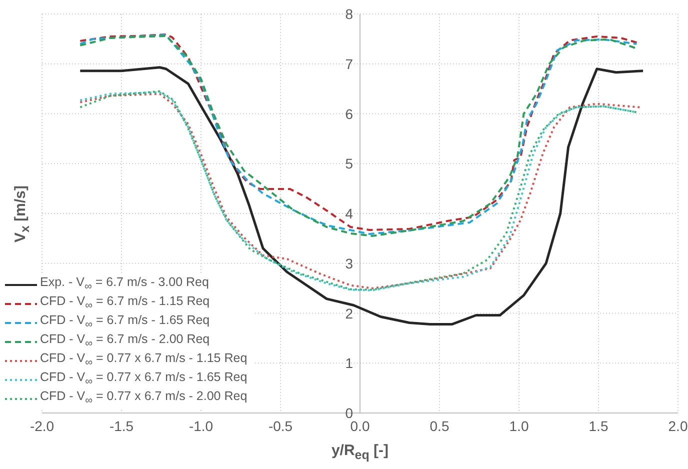  Describe the element at coordinates (125, 321) in the screenshot. I see `legend-label: CFD - V$_{∞}$ = 6.7 m/s - 1.65 Req` at that location.